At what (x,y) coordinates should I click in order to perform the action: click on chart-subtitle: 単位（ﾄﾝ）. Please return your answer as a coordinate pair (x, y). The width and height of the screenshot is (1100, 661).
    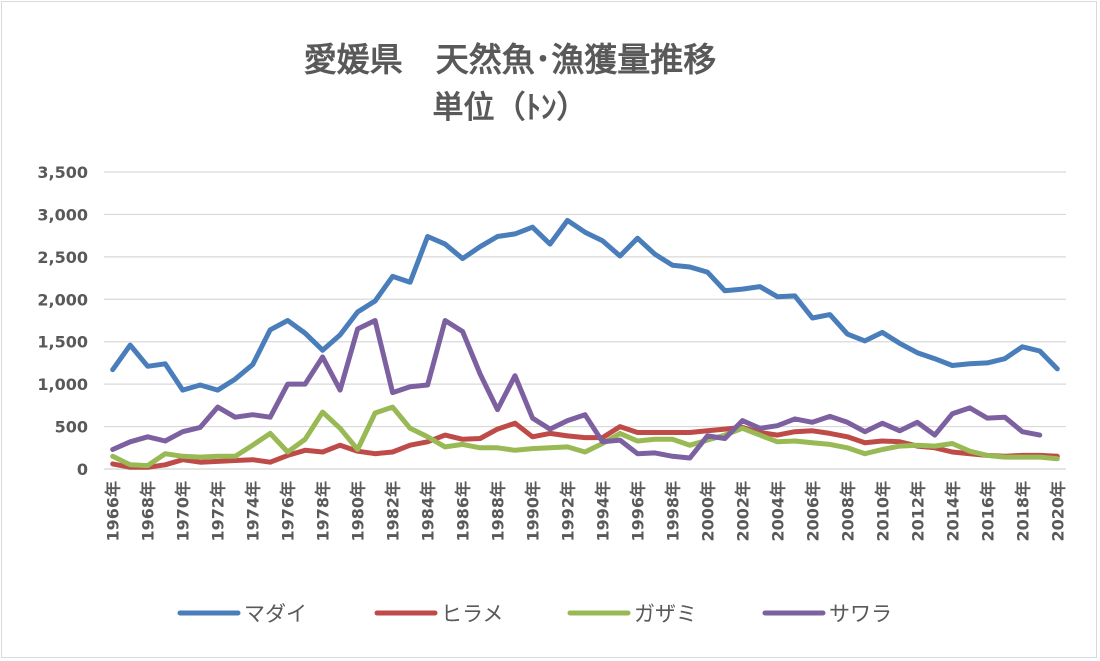
    Looking at the image, I should click on (510, 108).